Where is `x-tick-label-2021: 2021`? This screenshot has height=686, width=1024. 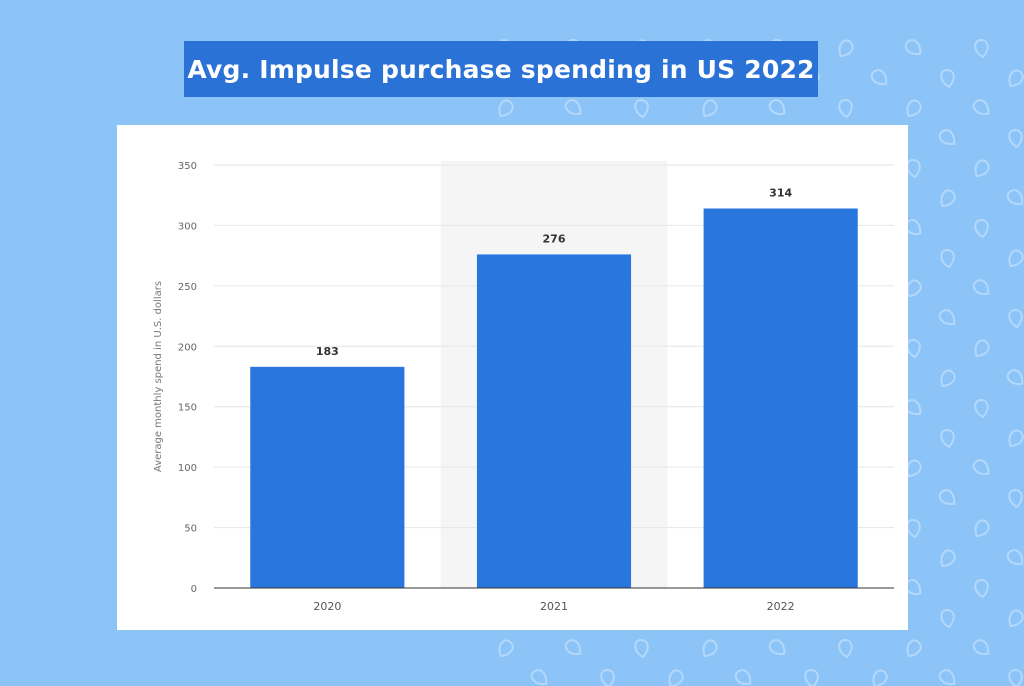
x-tick-label-2021: 2021 is located at coordinates (554, 606).